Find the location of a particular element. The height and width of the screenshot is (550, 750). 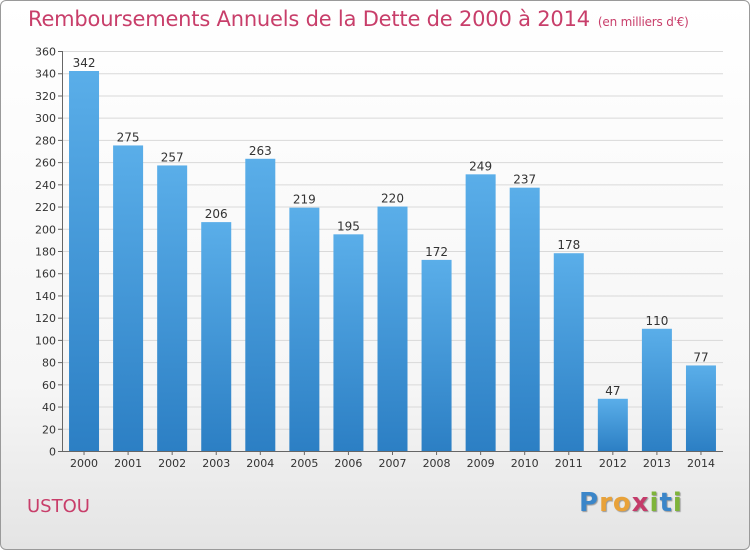

data-label-2010: 237 is located at coordinates (524, 180).